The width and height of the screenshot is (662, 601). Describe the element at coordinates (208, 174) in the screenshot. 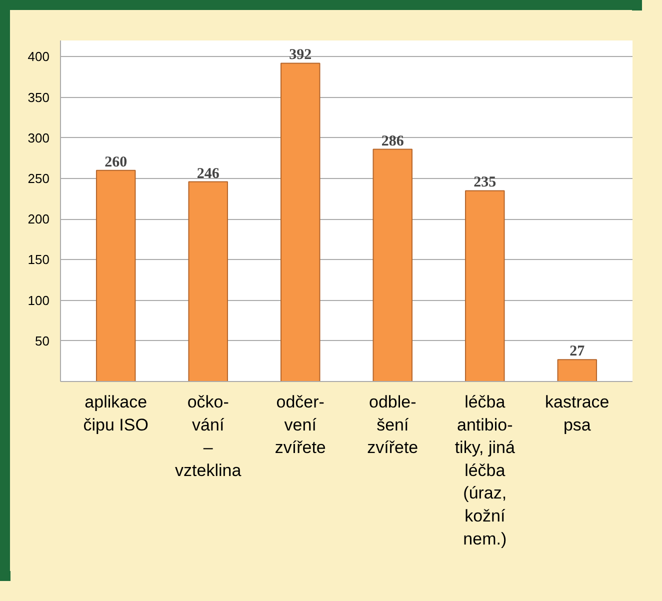

I see `data-label: 246` at that location.